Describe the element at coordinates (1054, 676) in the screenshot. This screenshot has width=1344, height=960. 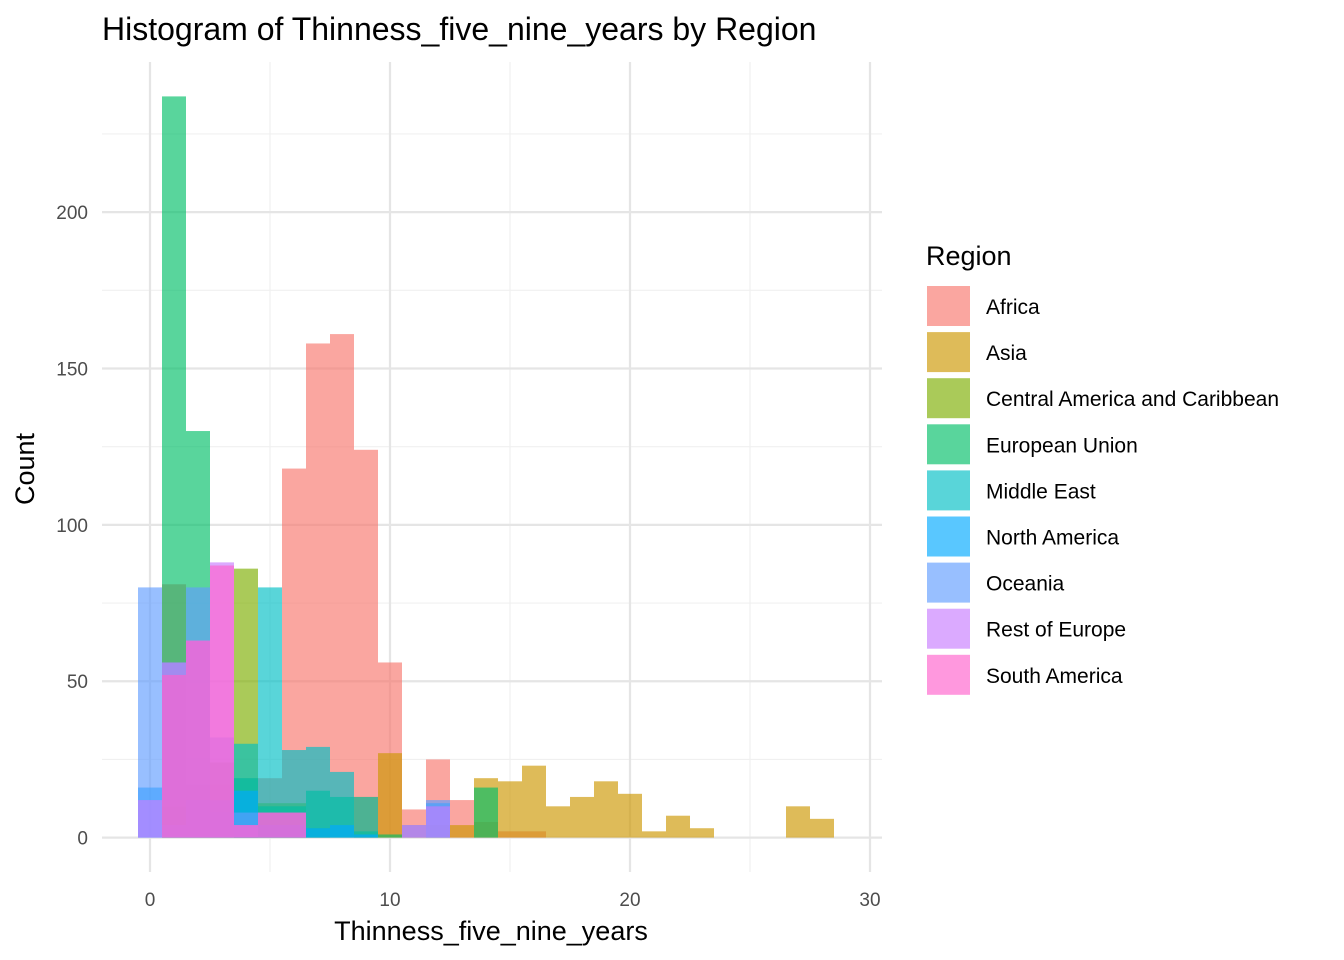
I see `legend-label: South America` at that location.